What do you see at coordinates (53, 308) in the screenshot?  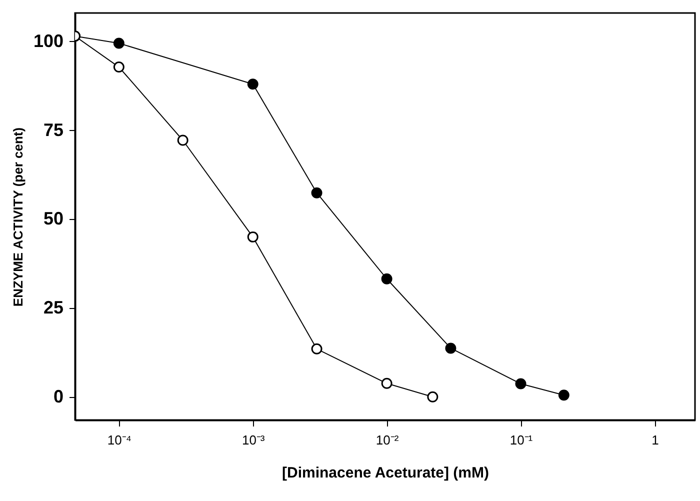 I see `y-tick-label: 25` at bounding box center [53, 308].